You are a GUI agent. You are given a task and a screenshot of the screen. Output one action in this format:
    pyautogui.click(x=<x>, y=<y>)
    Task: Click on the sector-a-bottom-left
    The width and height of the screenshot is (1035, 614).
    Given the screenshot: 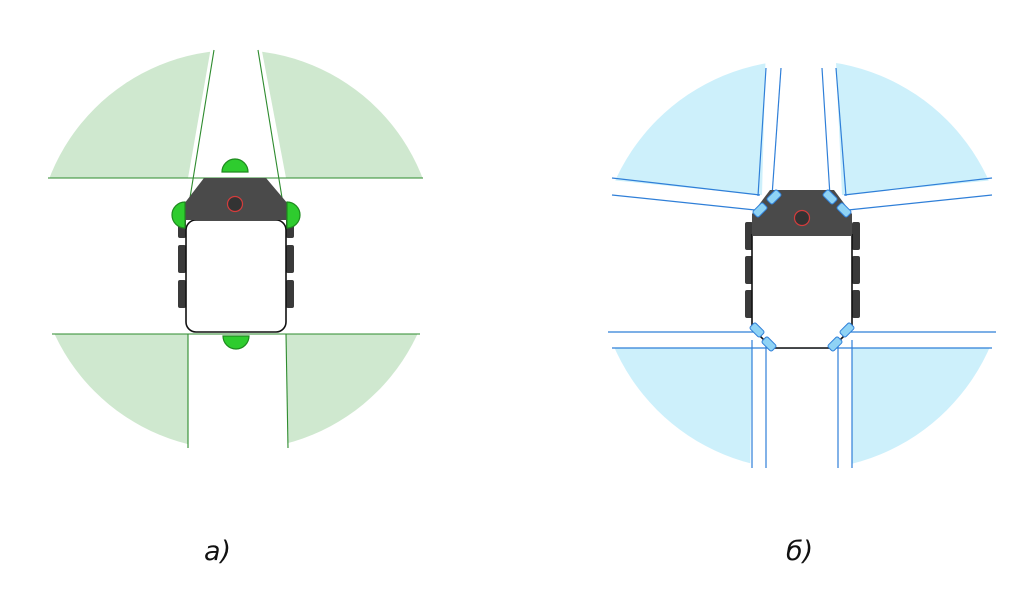 What is the action you would take?
    pyautogui.click(x=112, y=392)
    